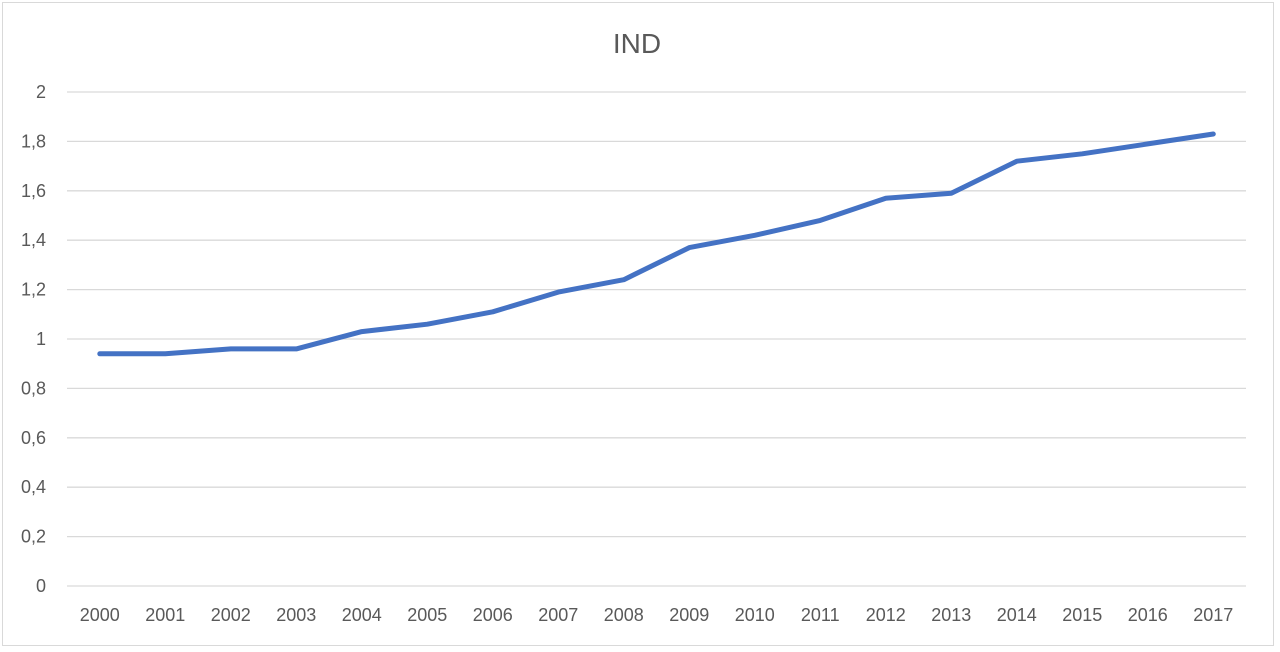 Image resolution: width=1280 pixels, height=652 pixels. I want to click on x-tick-label: 2014, so click(1017, 615).